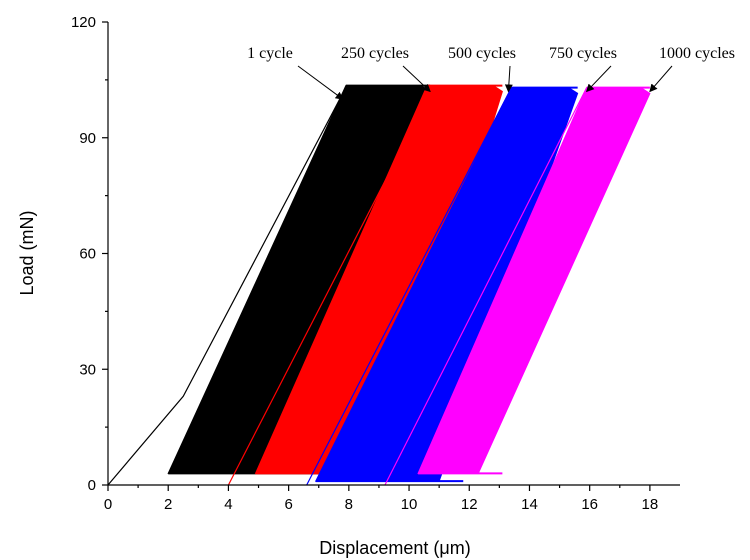 The image size is (750, 560). I want to click on y-tick-label: 90, so click(87, 138).